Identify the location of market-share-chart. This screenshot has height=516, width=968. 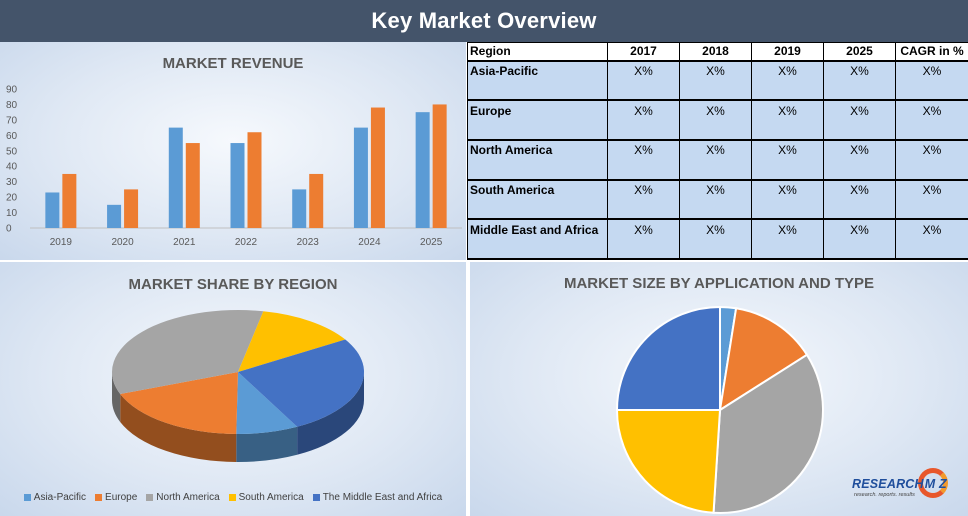
(238, 386).